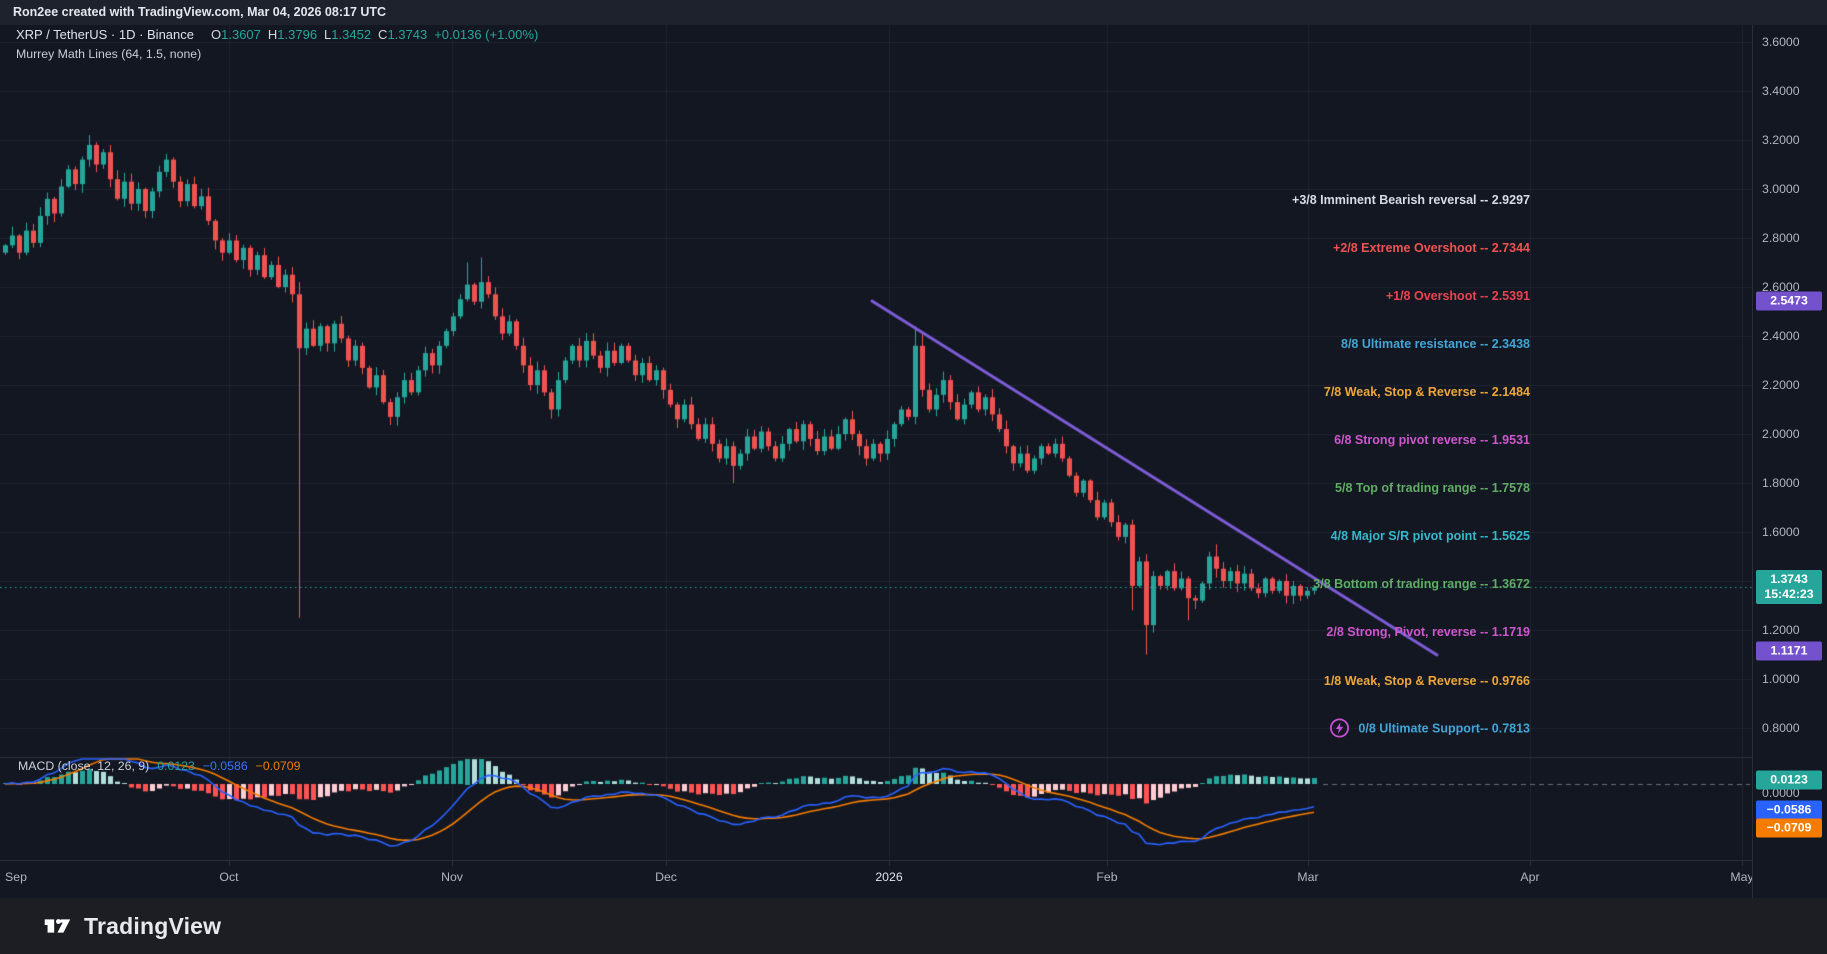 This screenshot has height=954, width=1827. Describe the element at coordinates (1781, 679) in the screenshot. I see `price-tick-label: 1.0000` at that location.